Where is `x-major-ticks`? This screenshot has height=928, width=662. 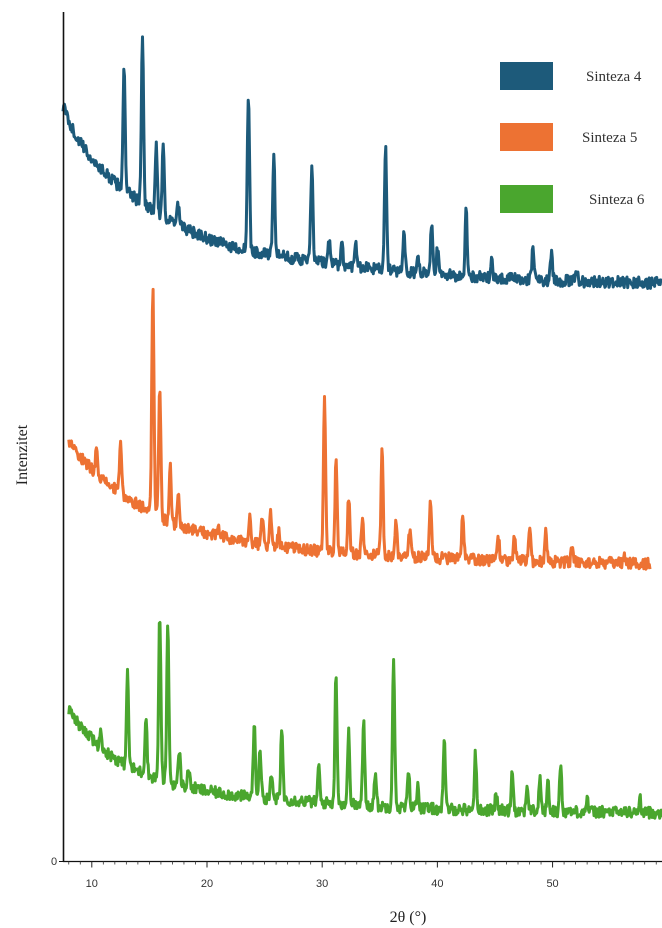 x-major-ticks is located at coordinates (322, 864).